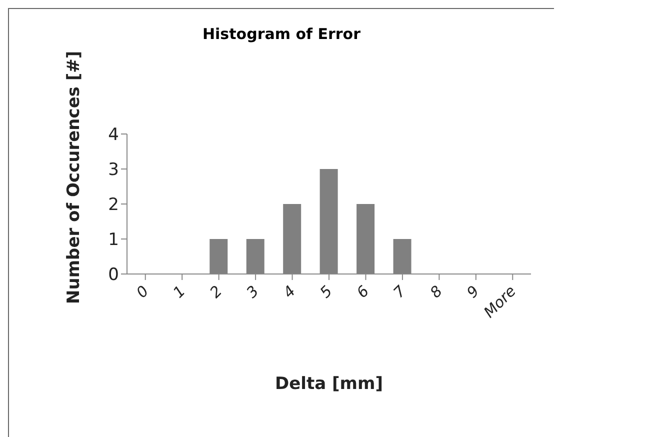 This screenshot has width=651, height=437. I want to click on x-tick-label: 0, so click(142, 292).